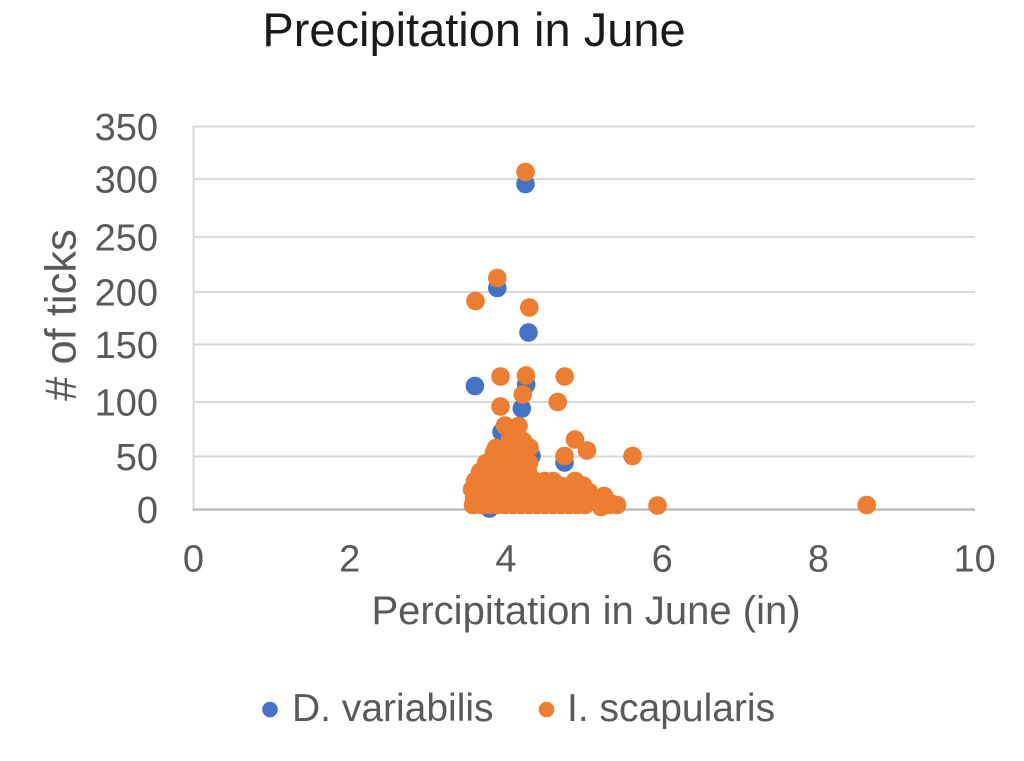 Image resolution: width=1024 pixels, height=761 pixels. What do you see at coordinates (662, 560) in the screenshot?
I see `svg-text: 6` at bounding box center [662, 560].